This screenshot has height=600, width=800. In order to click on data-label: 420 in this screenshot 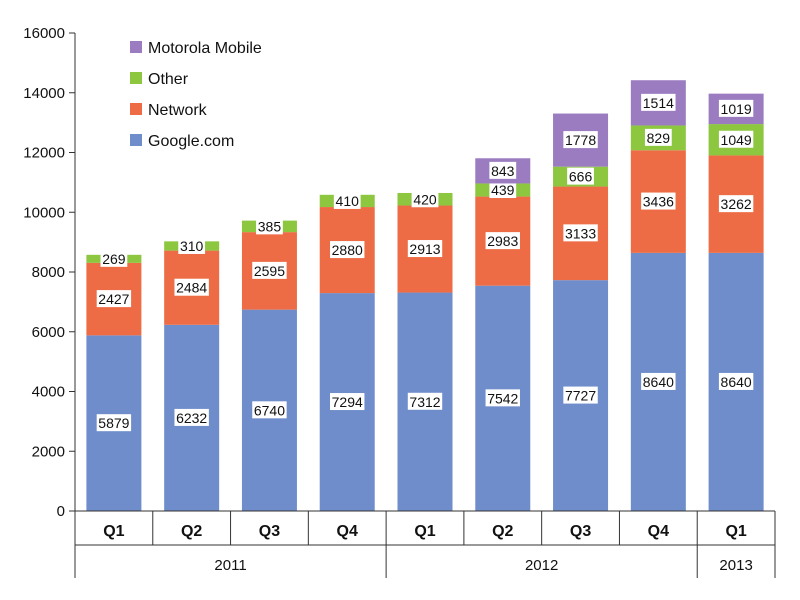, I will do `click(425, 199)`.